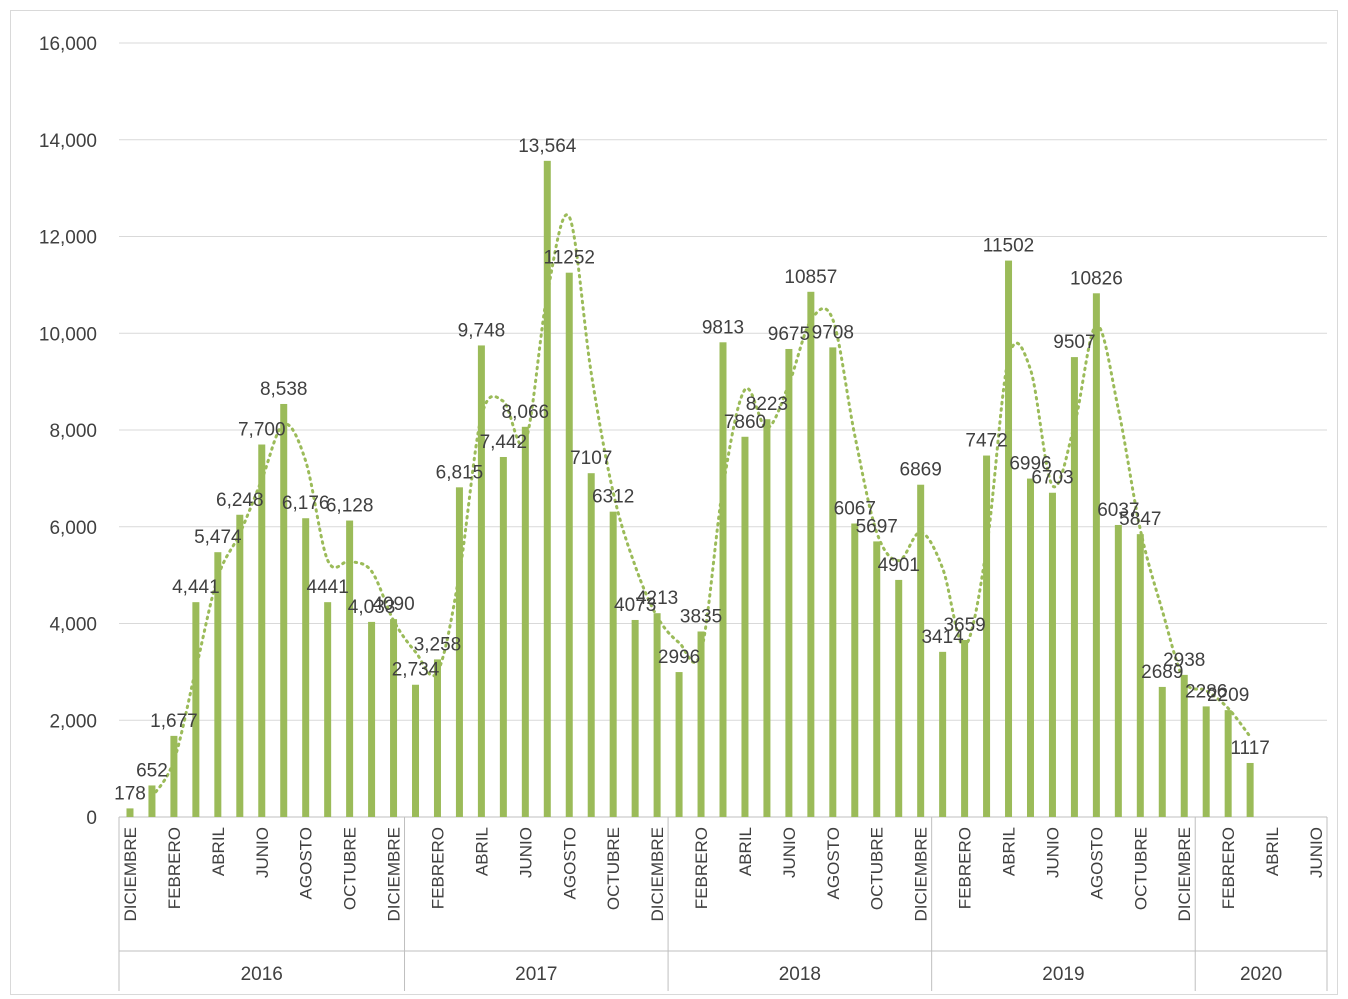  Describe the element at coordinates (460, 472) in the screenshot. I see `data-label: 6,815` at that location.